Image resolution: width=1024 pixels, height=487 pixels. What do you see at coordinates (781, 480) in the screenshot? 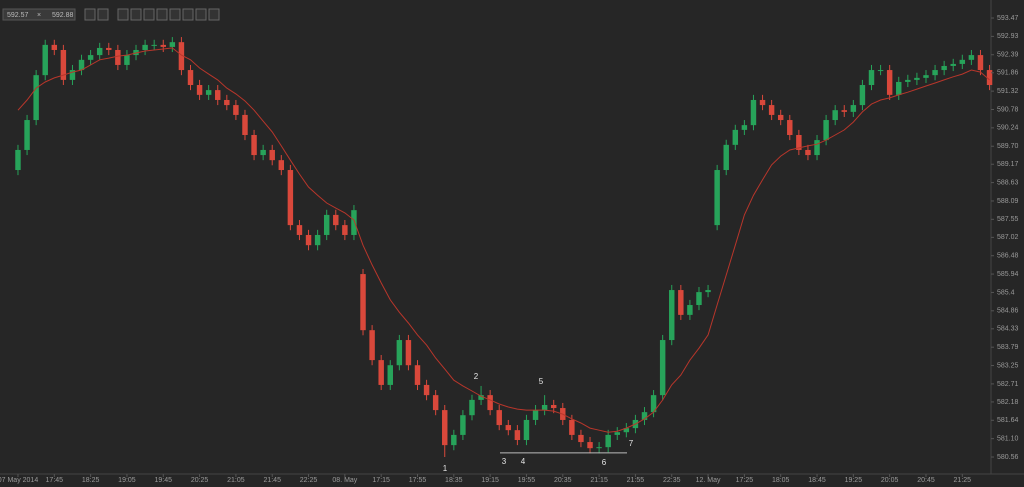
I see `x-tick-label: 18:05` at bounding box center [781, 480].